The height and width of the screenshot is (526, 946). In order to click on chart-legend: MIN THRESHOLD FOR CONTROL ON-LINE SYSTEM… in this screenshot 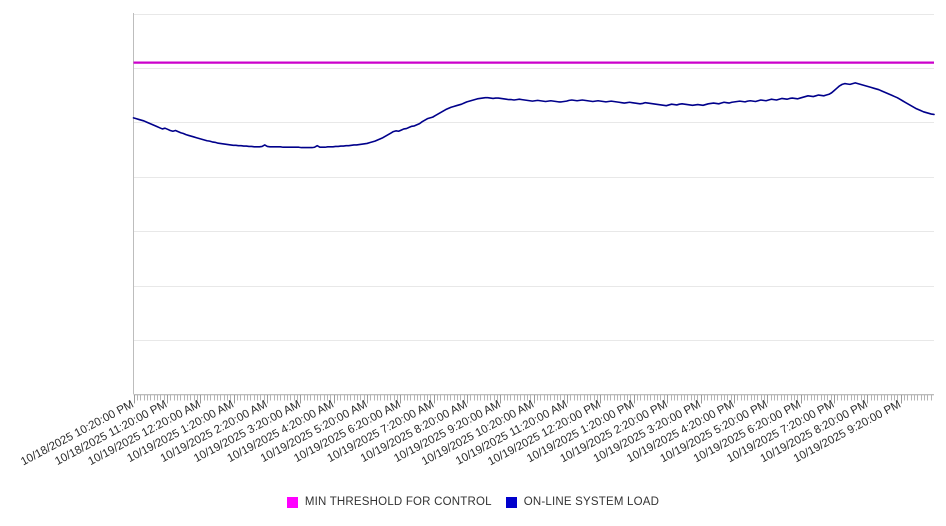, I will do `click(473, 502)`.